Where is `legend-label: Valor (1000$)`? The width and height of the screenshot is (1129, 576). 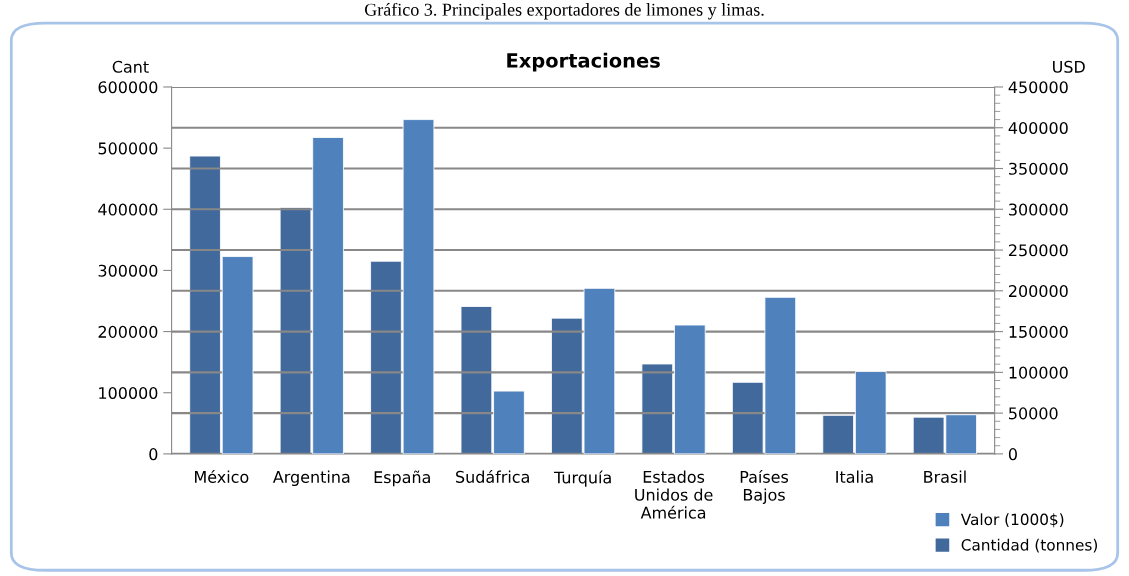 legend-label: Valor (1000$) is located at coordinates (1012, 520).